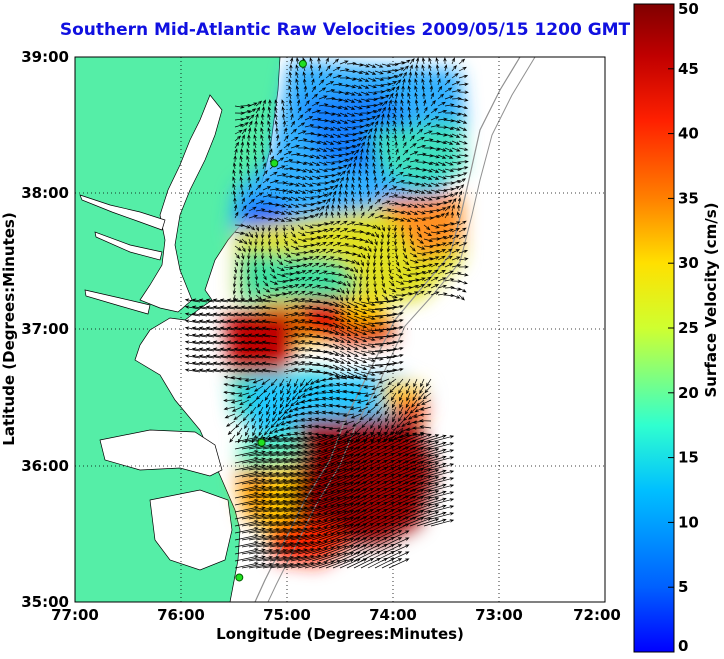 This screenshot has width=724, height=659. What do you see at coordinates (393, 615) in the screenshot?
I see `x-tick-label: 74:00` at bounding box center [393, 615].